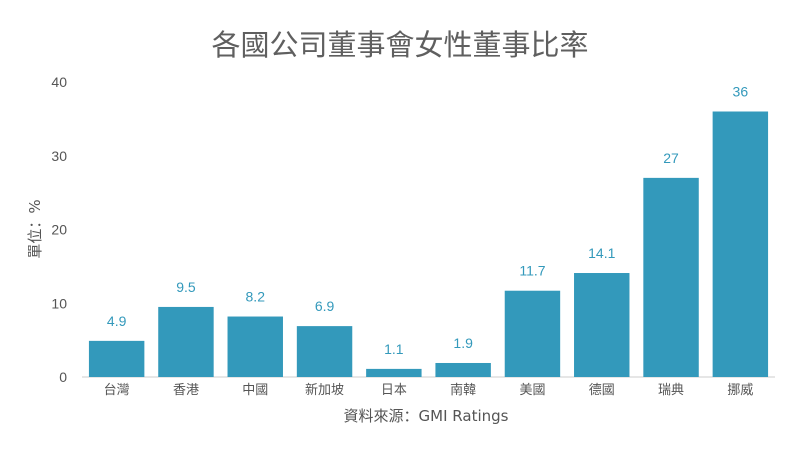 This screenshot has height=450, width=800. What do you see at coordinates (463, 343) in the screenshot?
I see `value-label: 1.9` at bounding box center [463, 343].